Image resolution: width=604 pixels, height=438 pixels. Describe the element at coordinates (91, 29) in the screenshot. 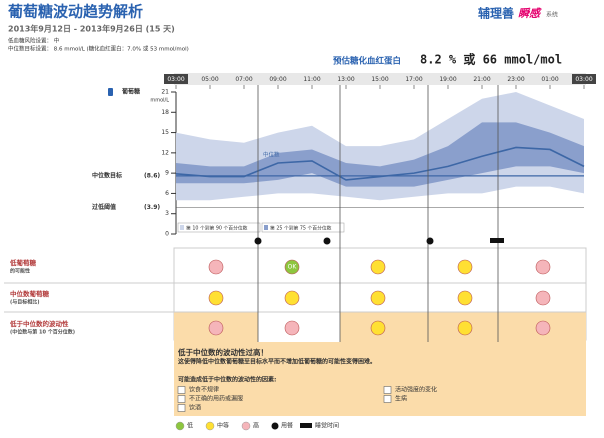

I see `date-range: 2013年9月12日 - 2013年9月26日 (15 天)` at that location.